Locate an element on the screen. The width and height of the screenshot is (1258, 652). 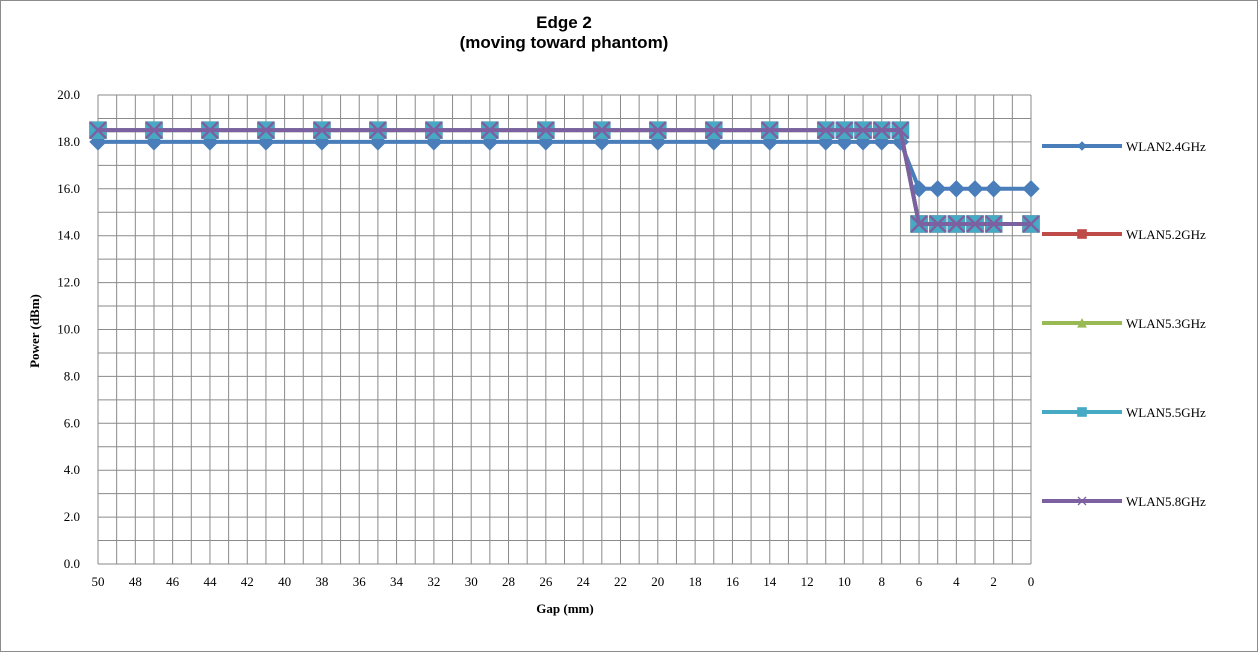
y-tick-label: 4.0 is located at coordinates (72, 469).